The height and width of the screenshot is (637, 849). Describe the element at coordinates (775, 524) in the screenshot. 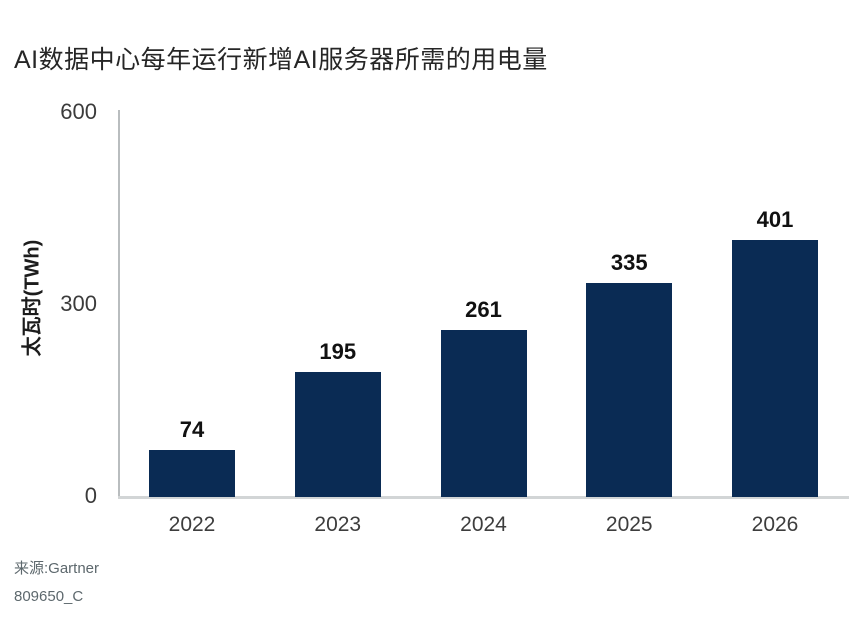

I see `x-axis-tick-label: 2026` at that location.